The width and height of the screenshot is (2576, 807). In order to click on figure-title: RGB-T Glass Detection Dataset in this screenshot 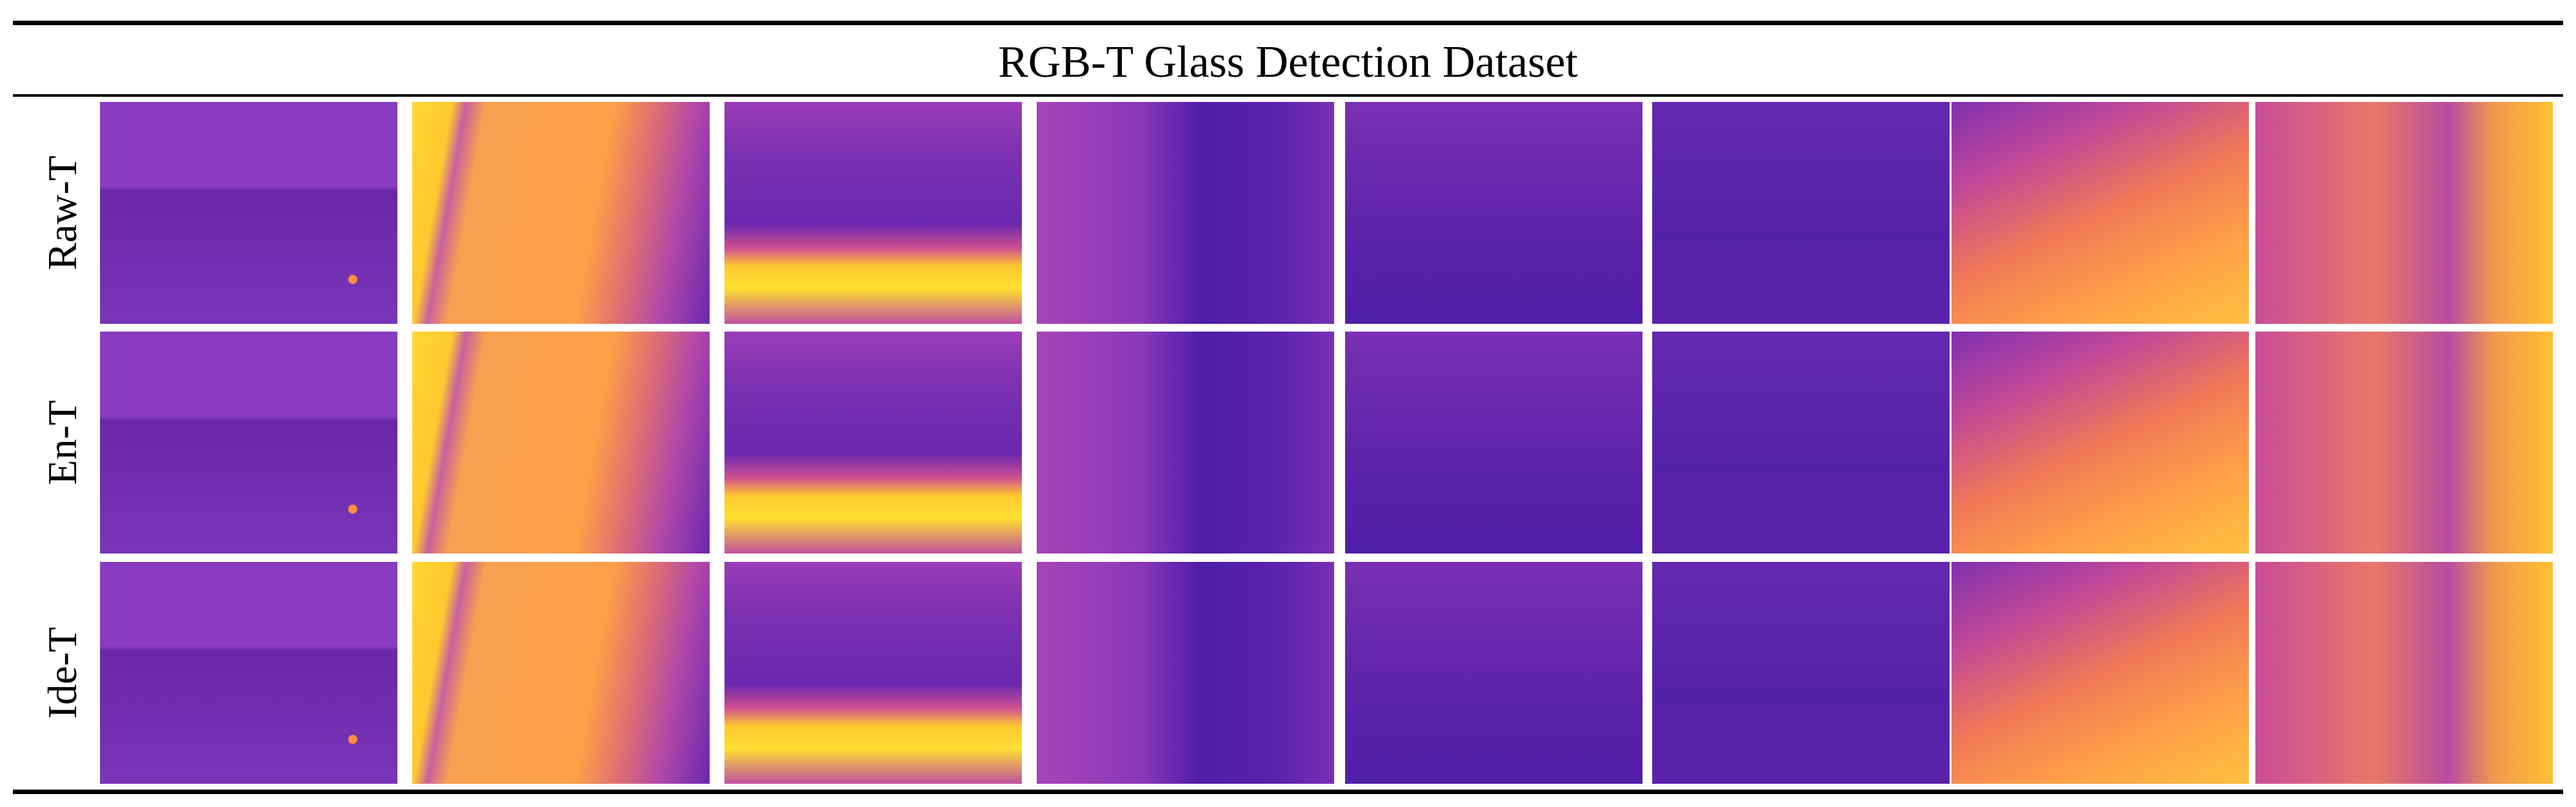, I will do `click(1288, 62)`.